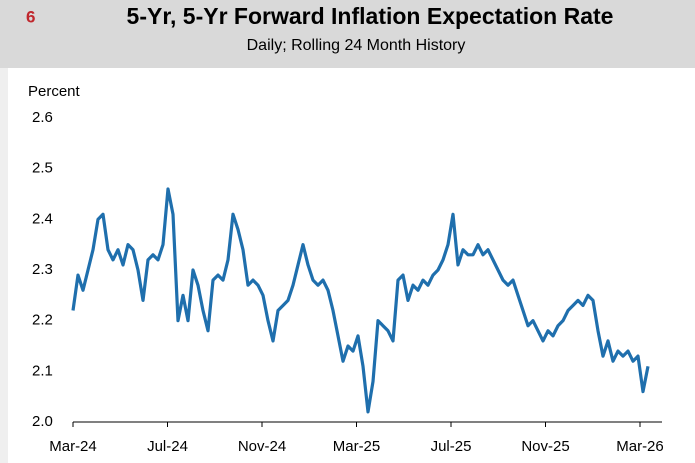 The image size is (695, 463). Describe the element at coordinates (30, 16) in the screenshot. I see `chart-number: 6` at that location.